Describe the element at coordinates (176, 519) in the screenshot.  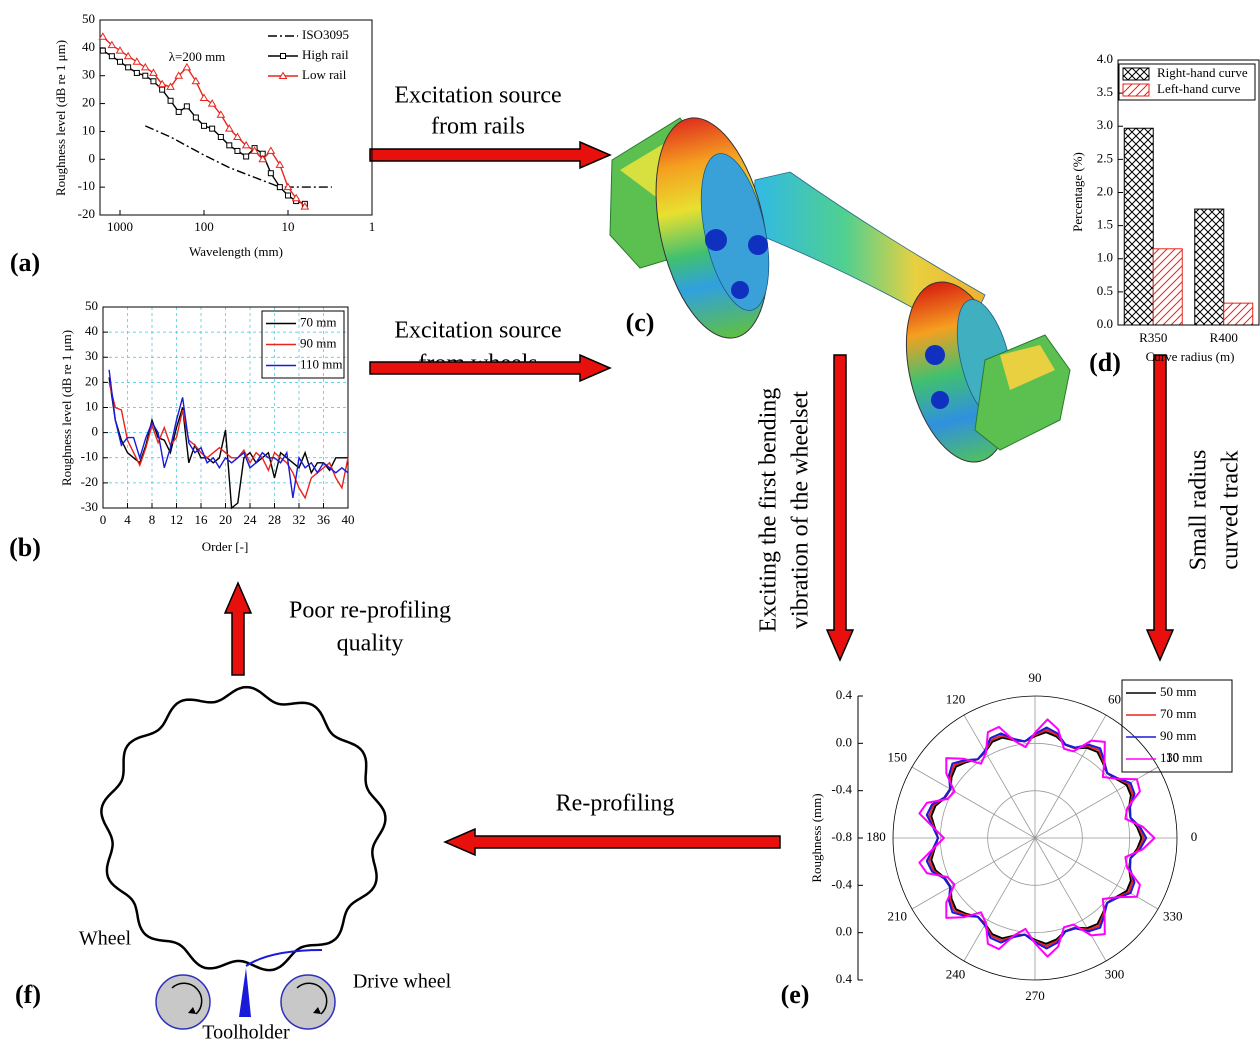
I see `x-tick-label: 12` at that location.